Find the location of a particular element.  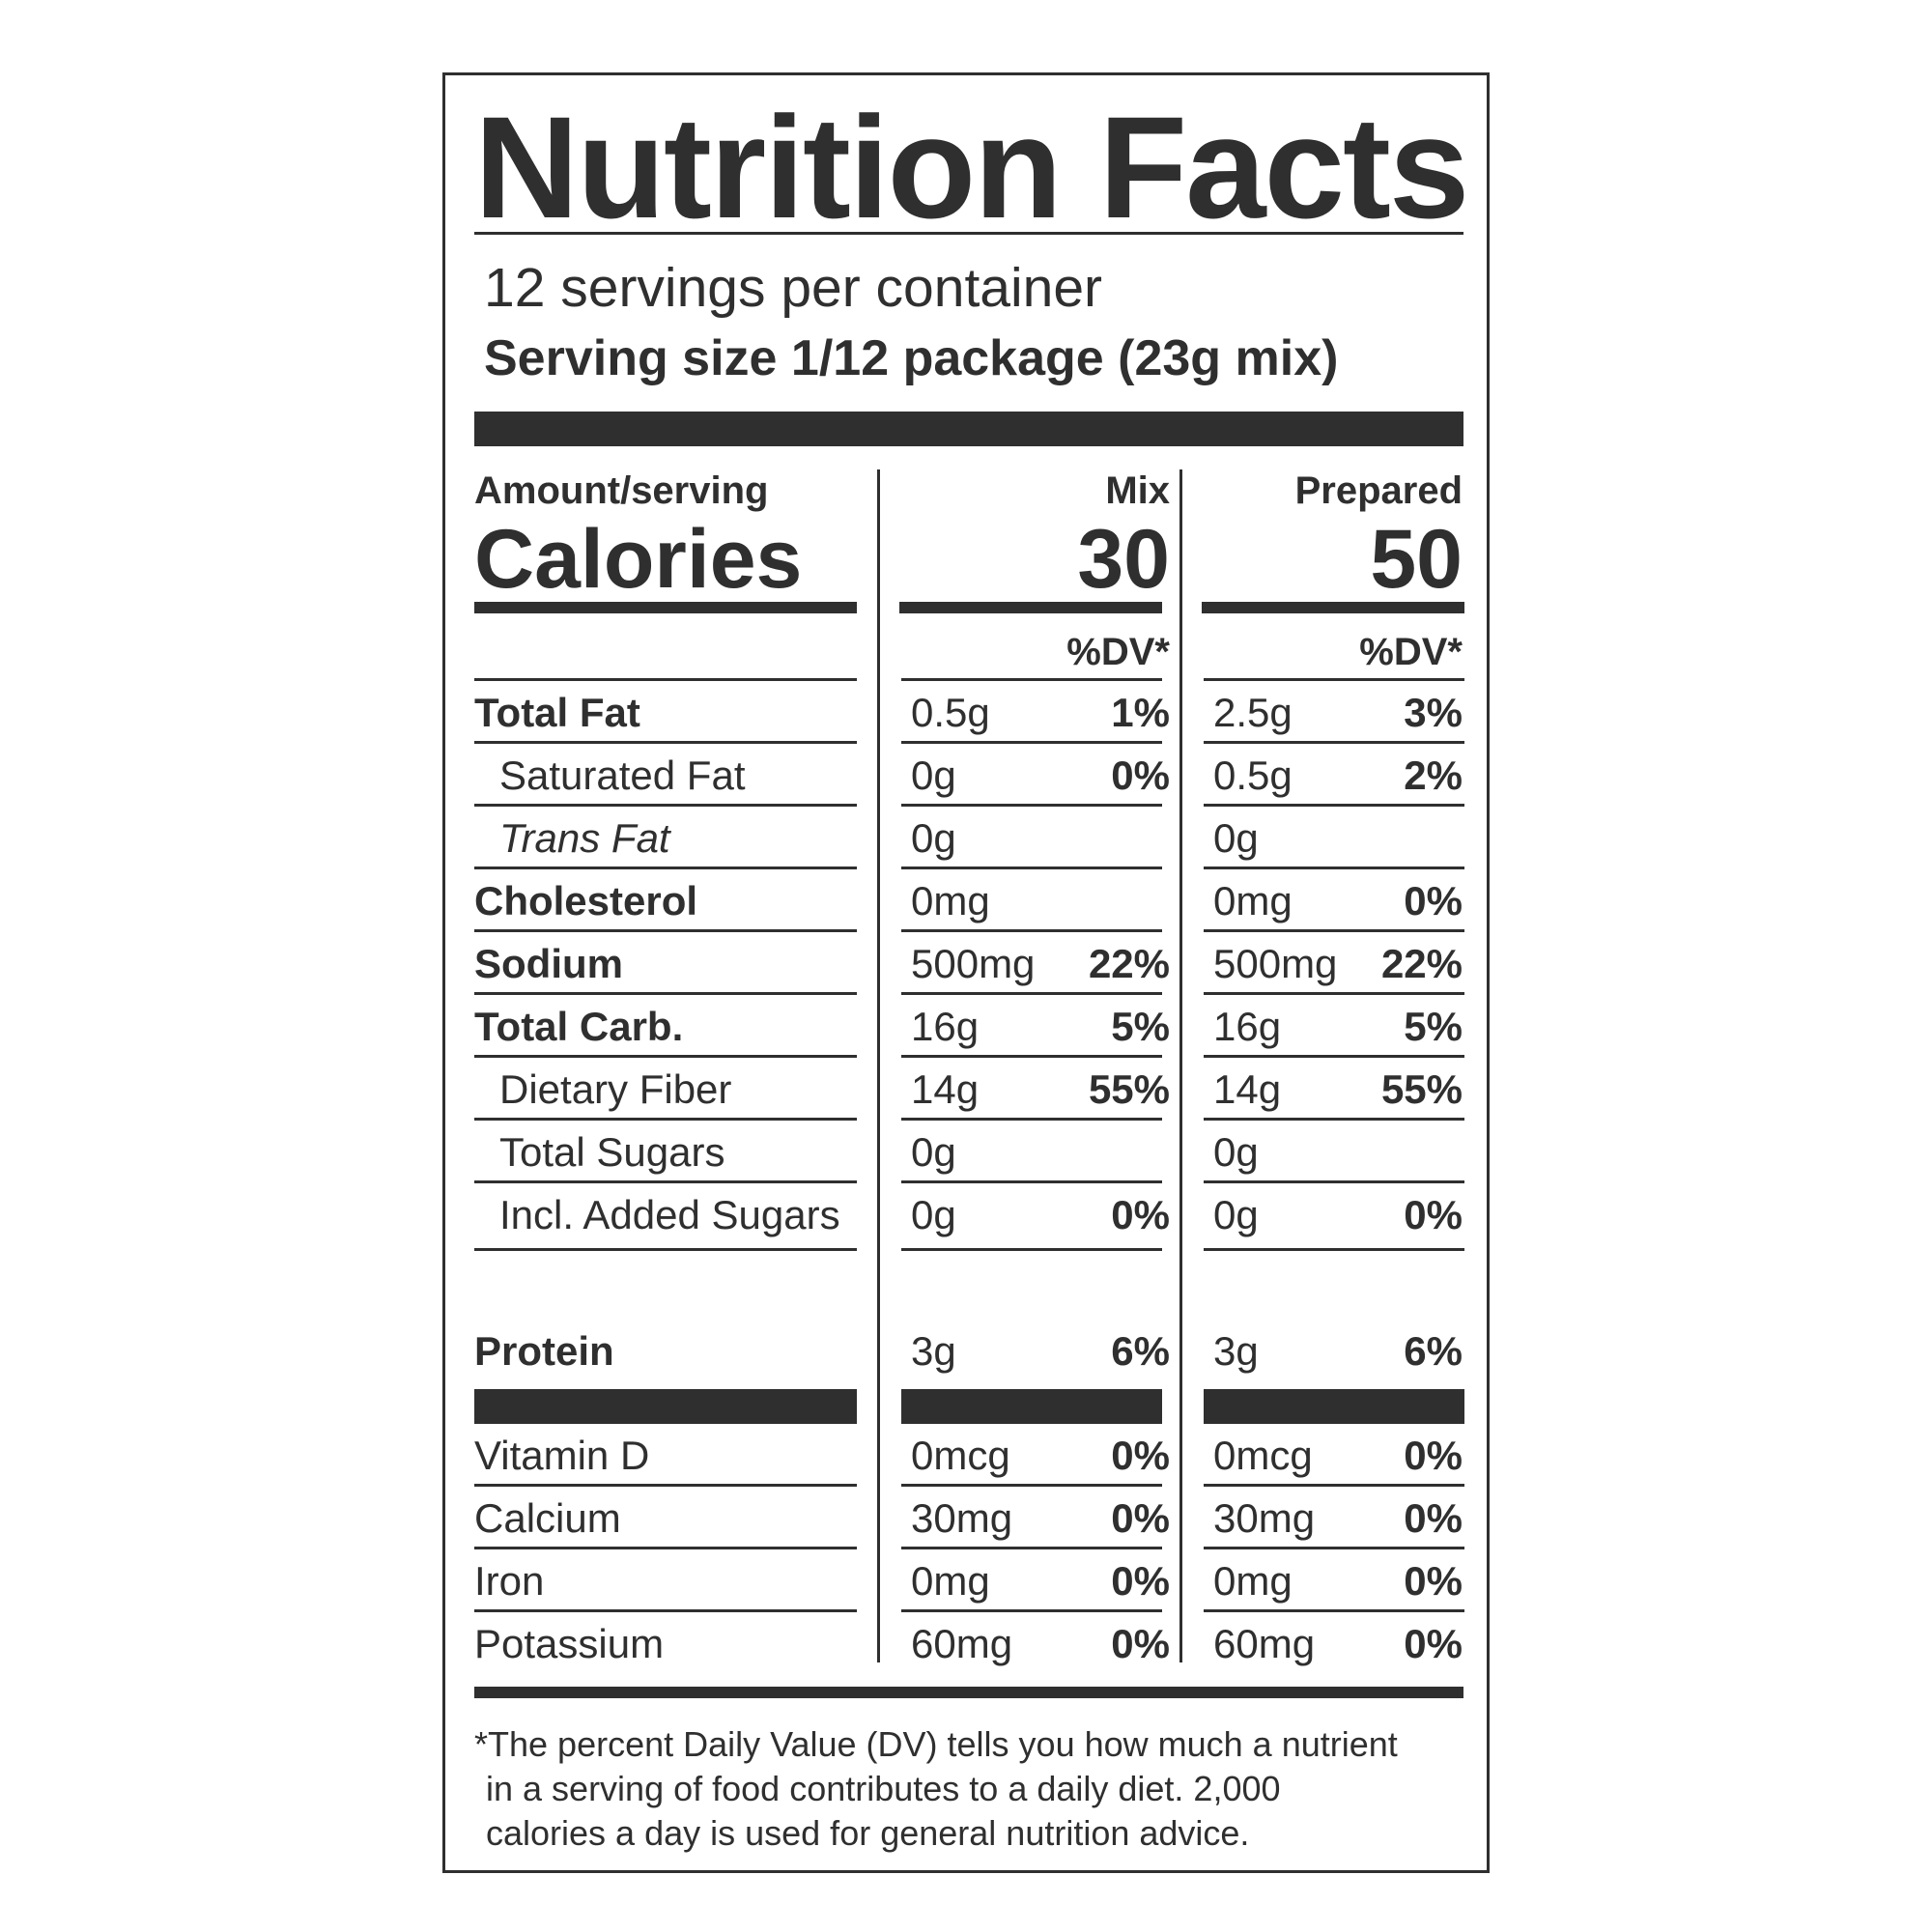

nutrient-name: Vitamin D is located at coordinates (562, 1455).